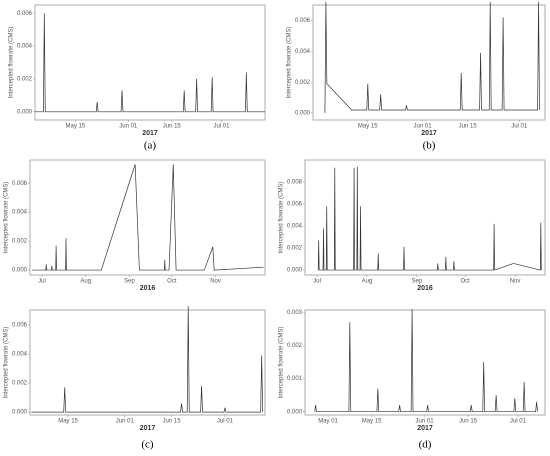 This screenshot has height=456, width=550. Describe the element at coordinates (425, 445) in the screenshot. I see `panel-label: (d)` at that location.